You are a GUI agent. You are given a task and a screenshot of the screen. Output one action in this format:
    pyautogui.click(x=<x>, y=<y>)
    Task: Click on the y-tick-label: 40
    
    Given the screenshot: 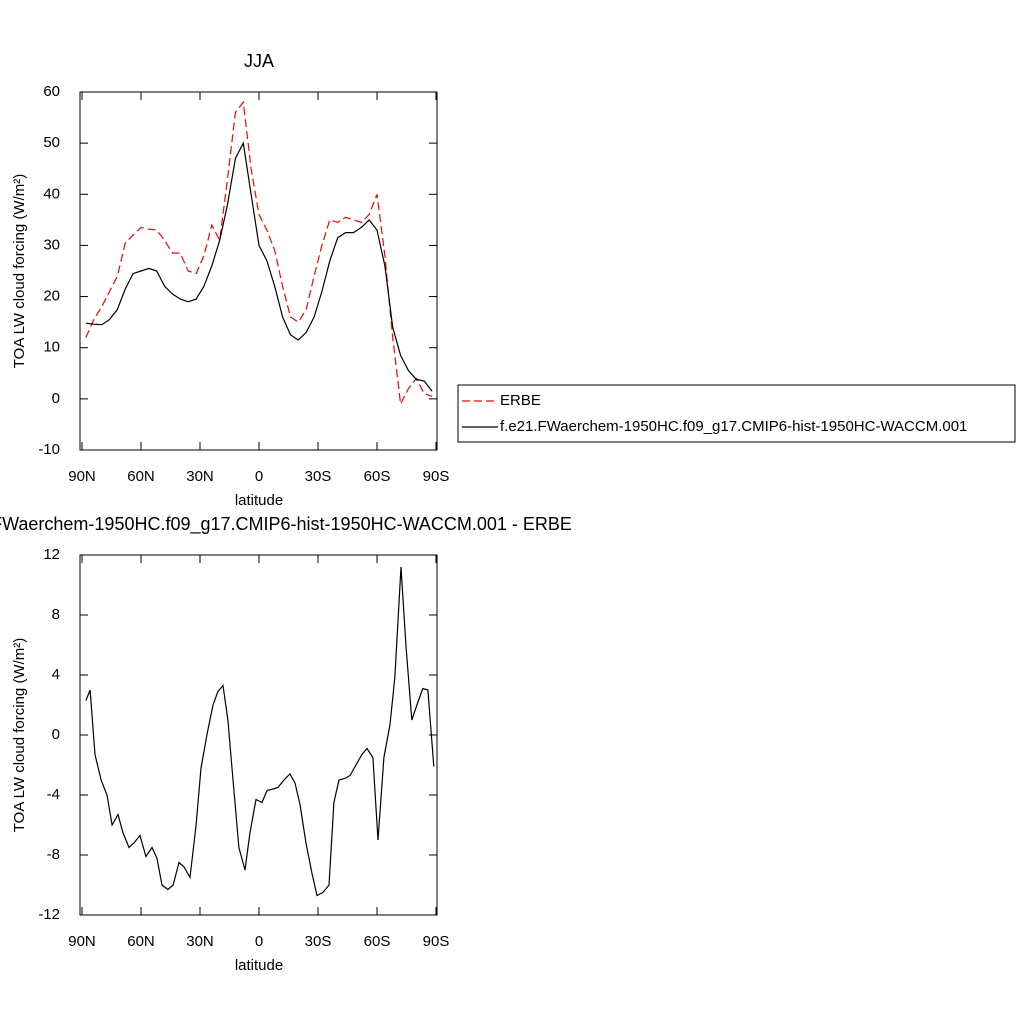 What is the action you would take?
    pyautogui.click(x=51, y=193)
    